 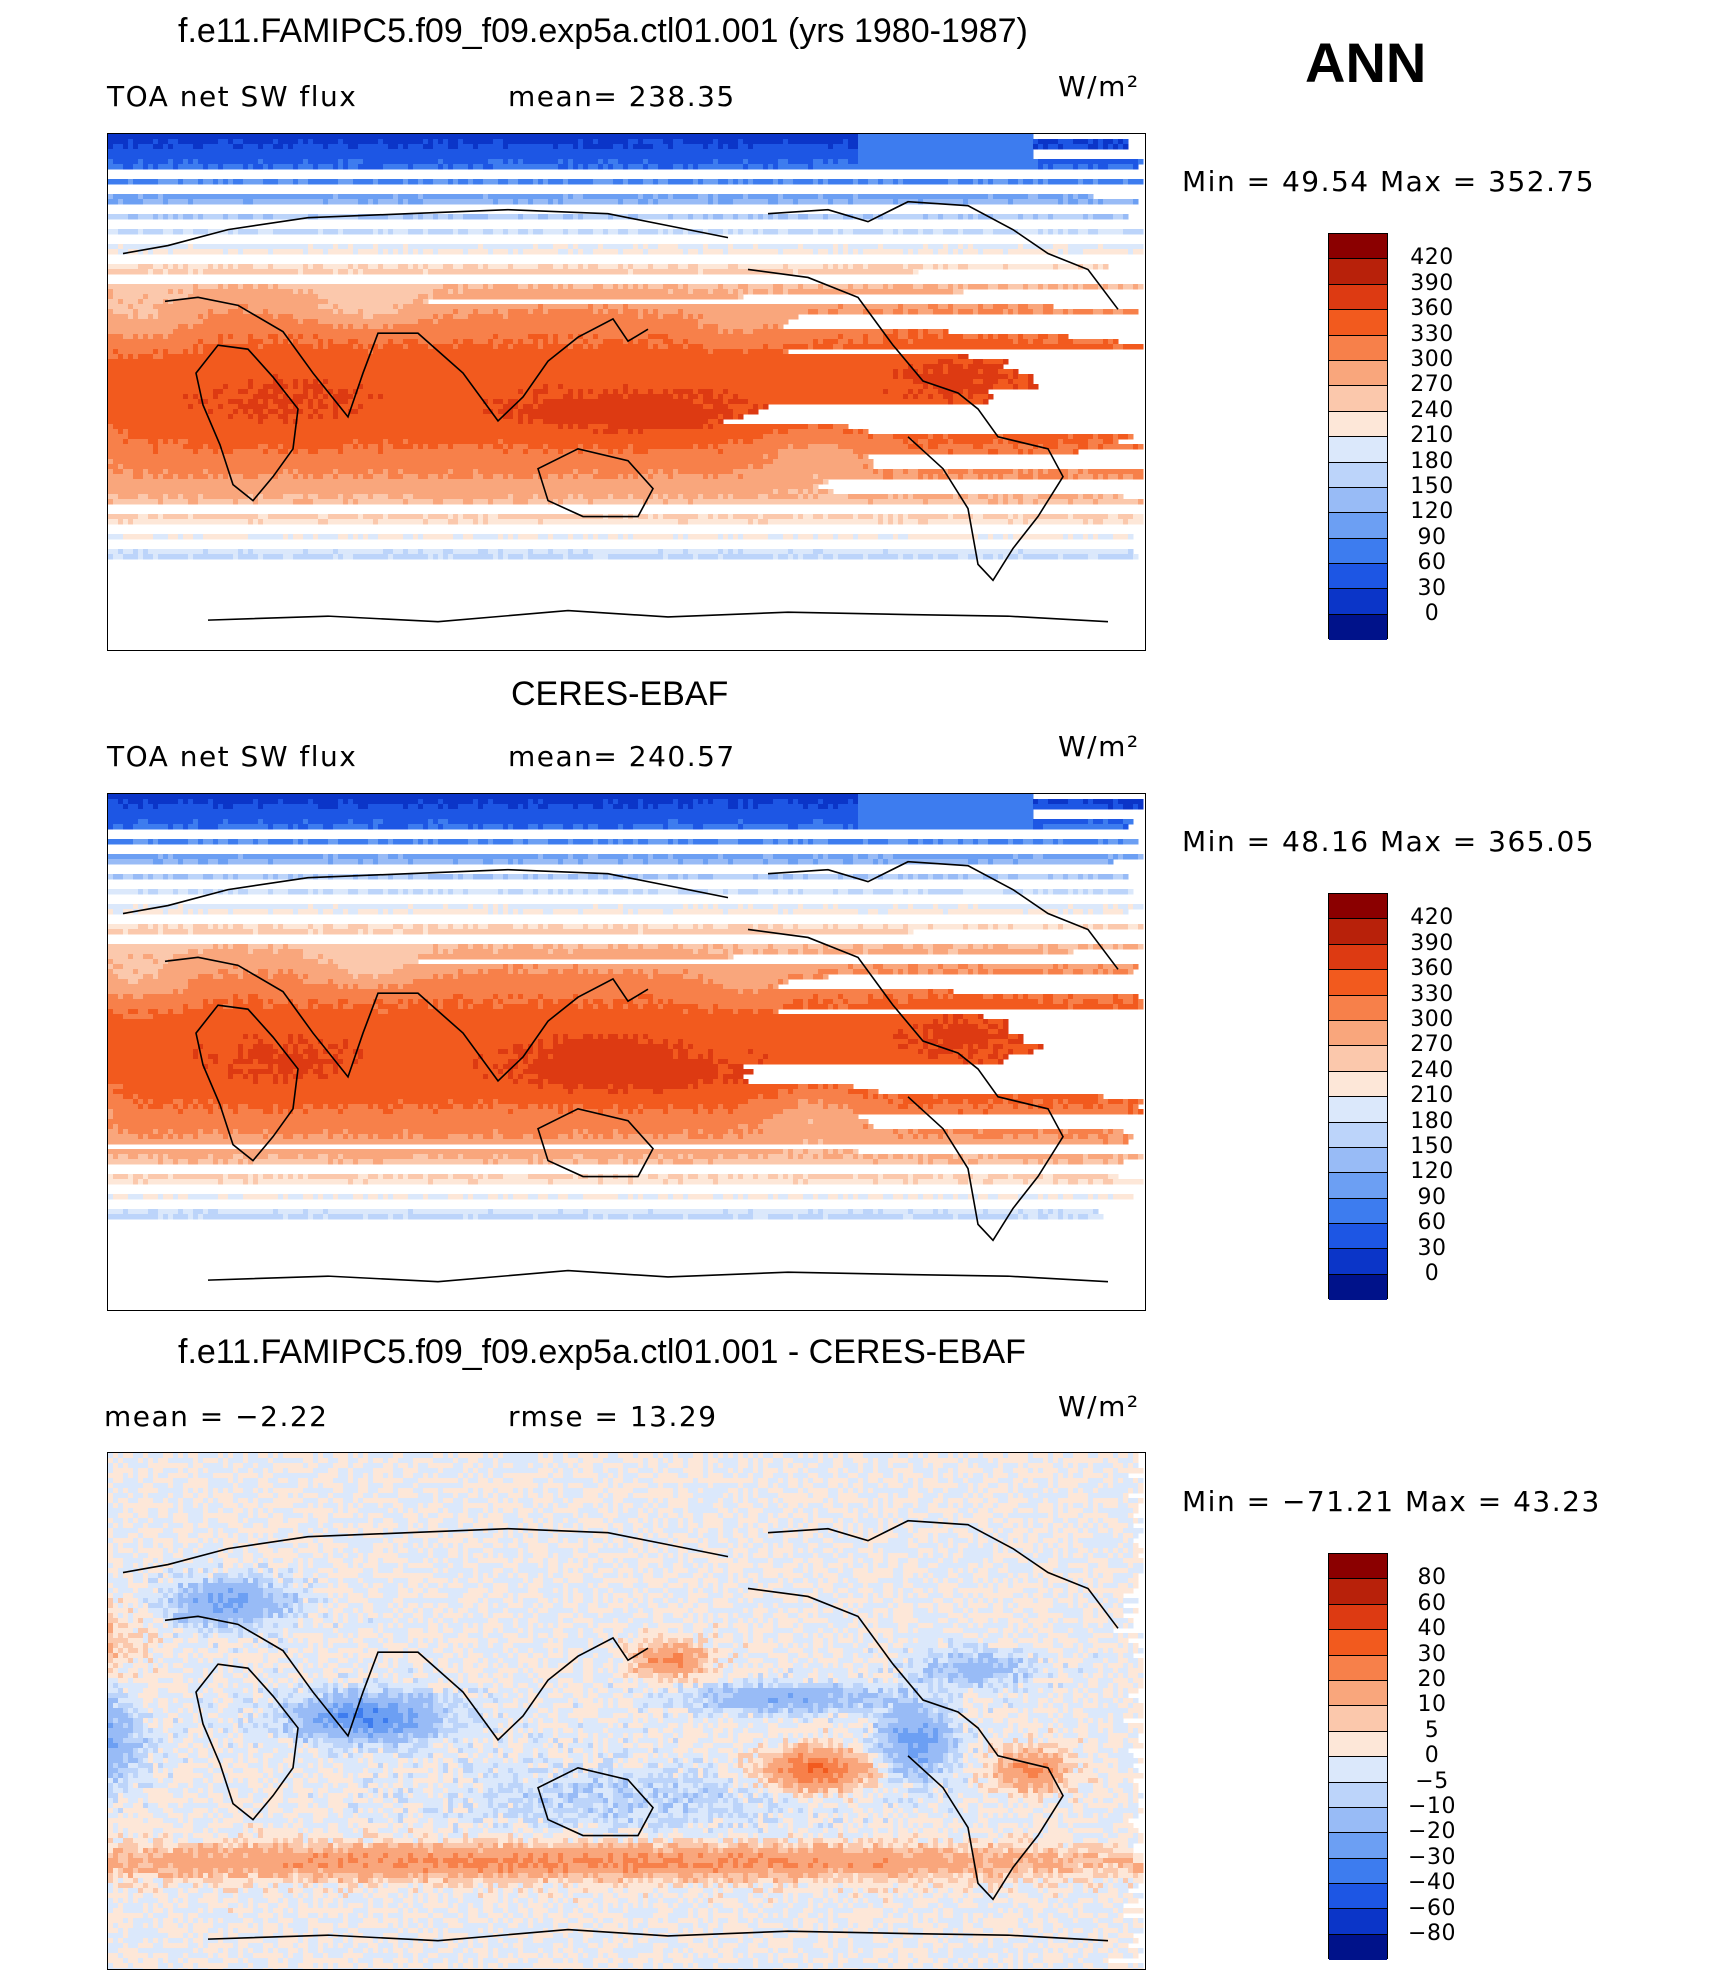 What do you see at coordinates (1432, 1781) in the screenshot?
I see `colorbar-tick-label: −5` at bounding box center [1432, 1781].